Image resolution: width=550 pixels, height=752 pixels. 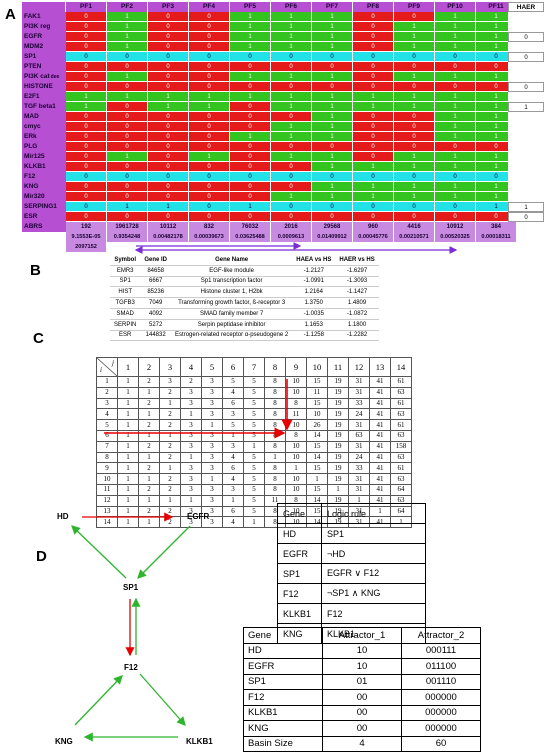 I want to click on matrix-row-header: 2, so click(x=107, y=392).